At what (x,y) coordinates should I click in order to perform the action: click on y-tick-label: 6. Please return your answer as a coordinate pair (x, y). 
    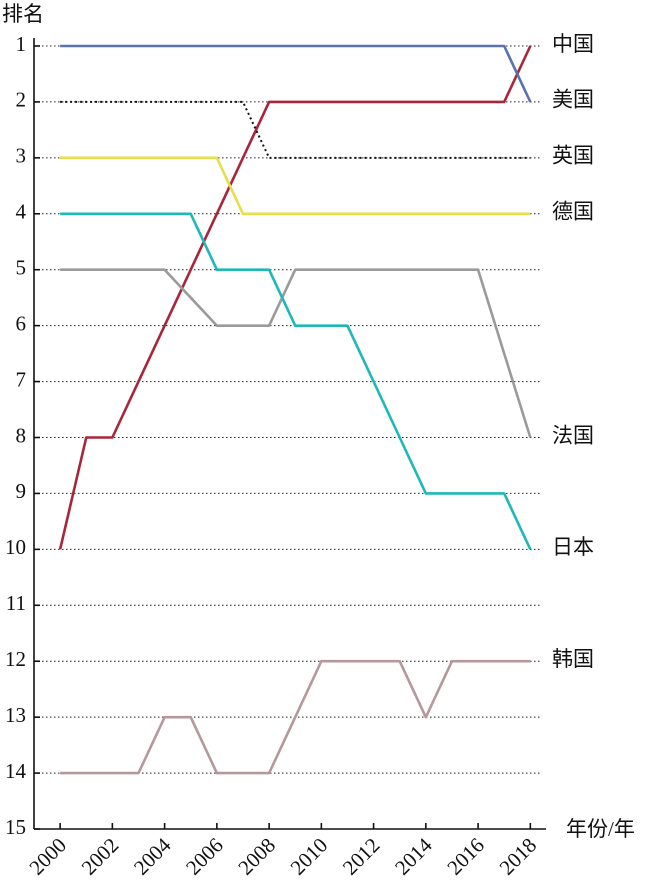
    Looking at the image, I should click on (21, 323).